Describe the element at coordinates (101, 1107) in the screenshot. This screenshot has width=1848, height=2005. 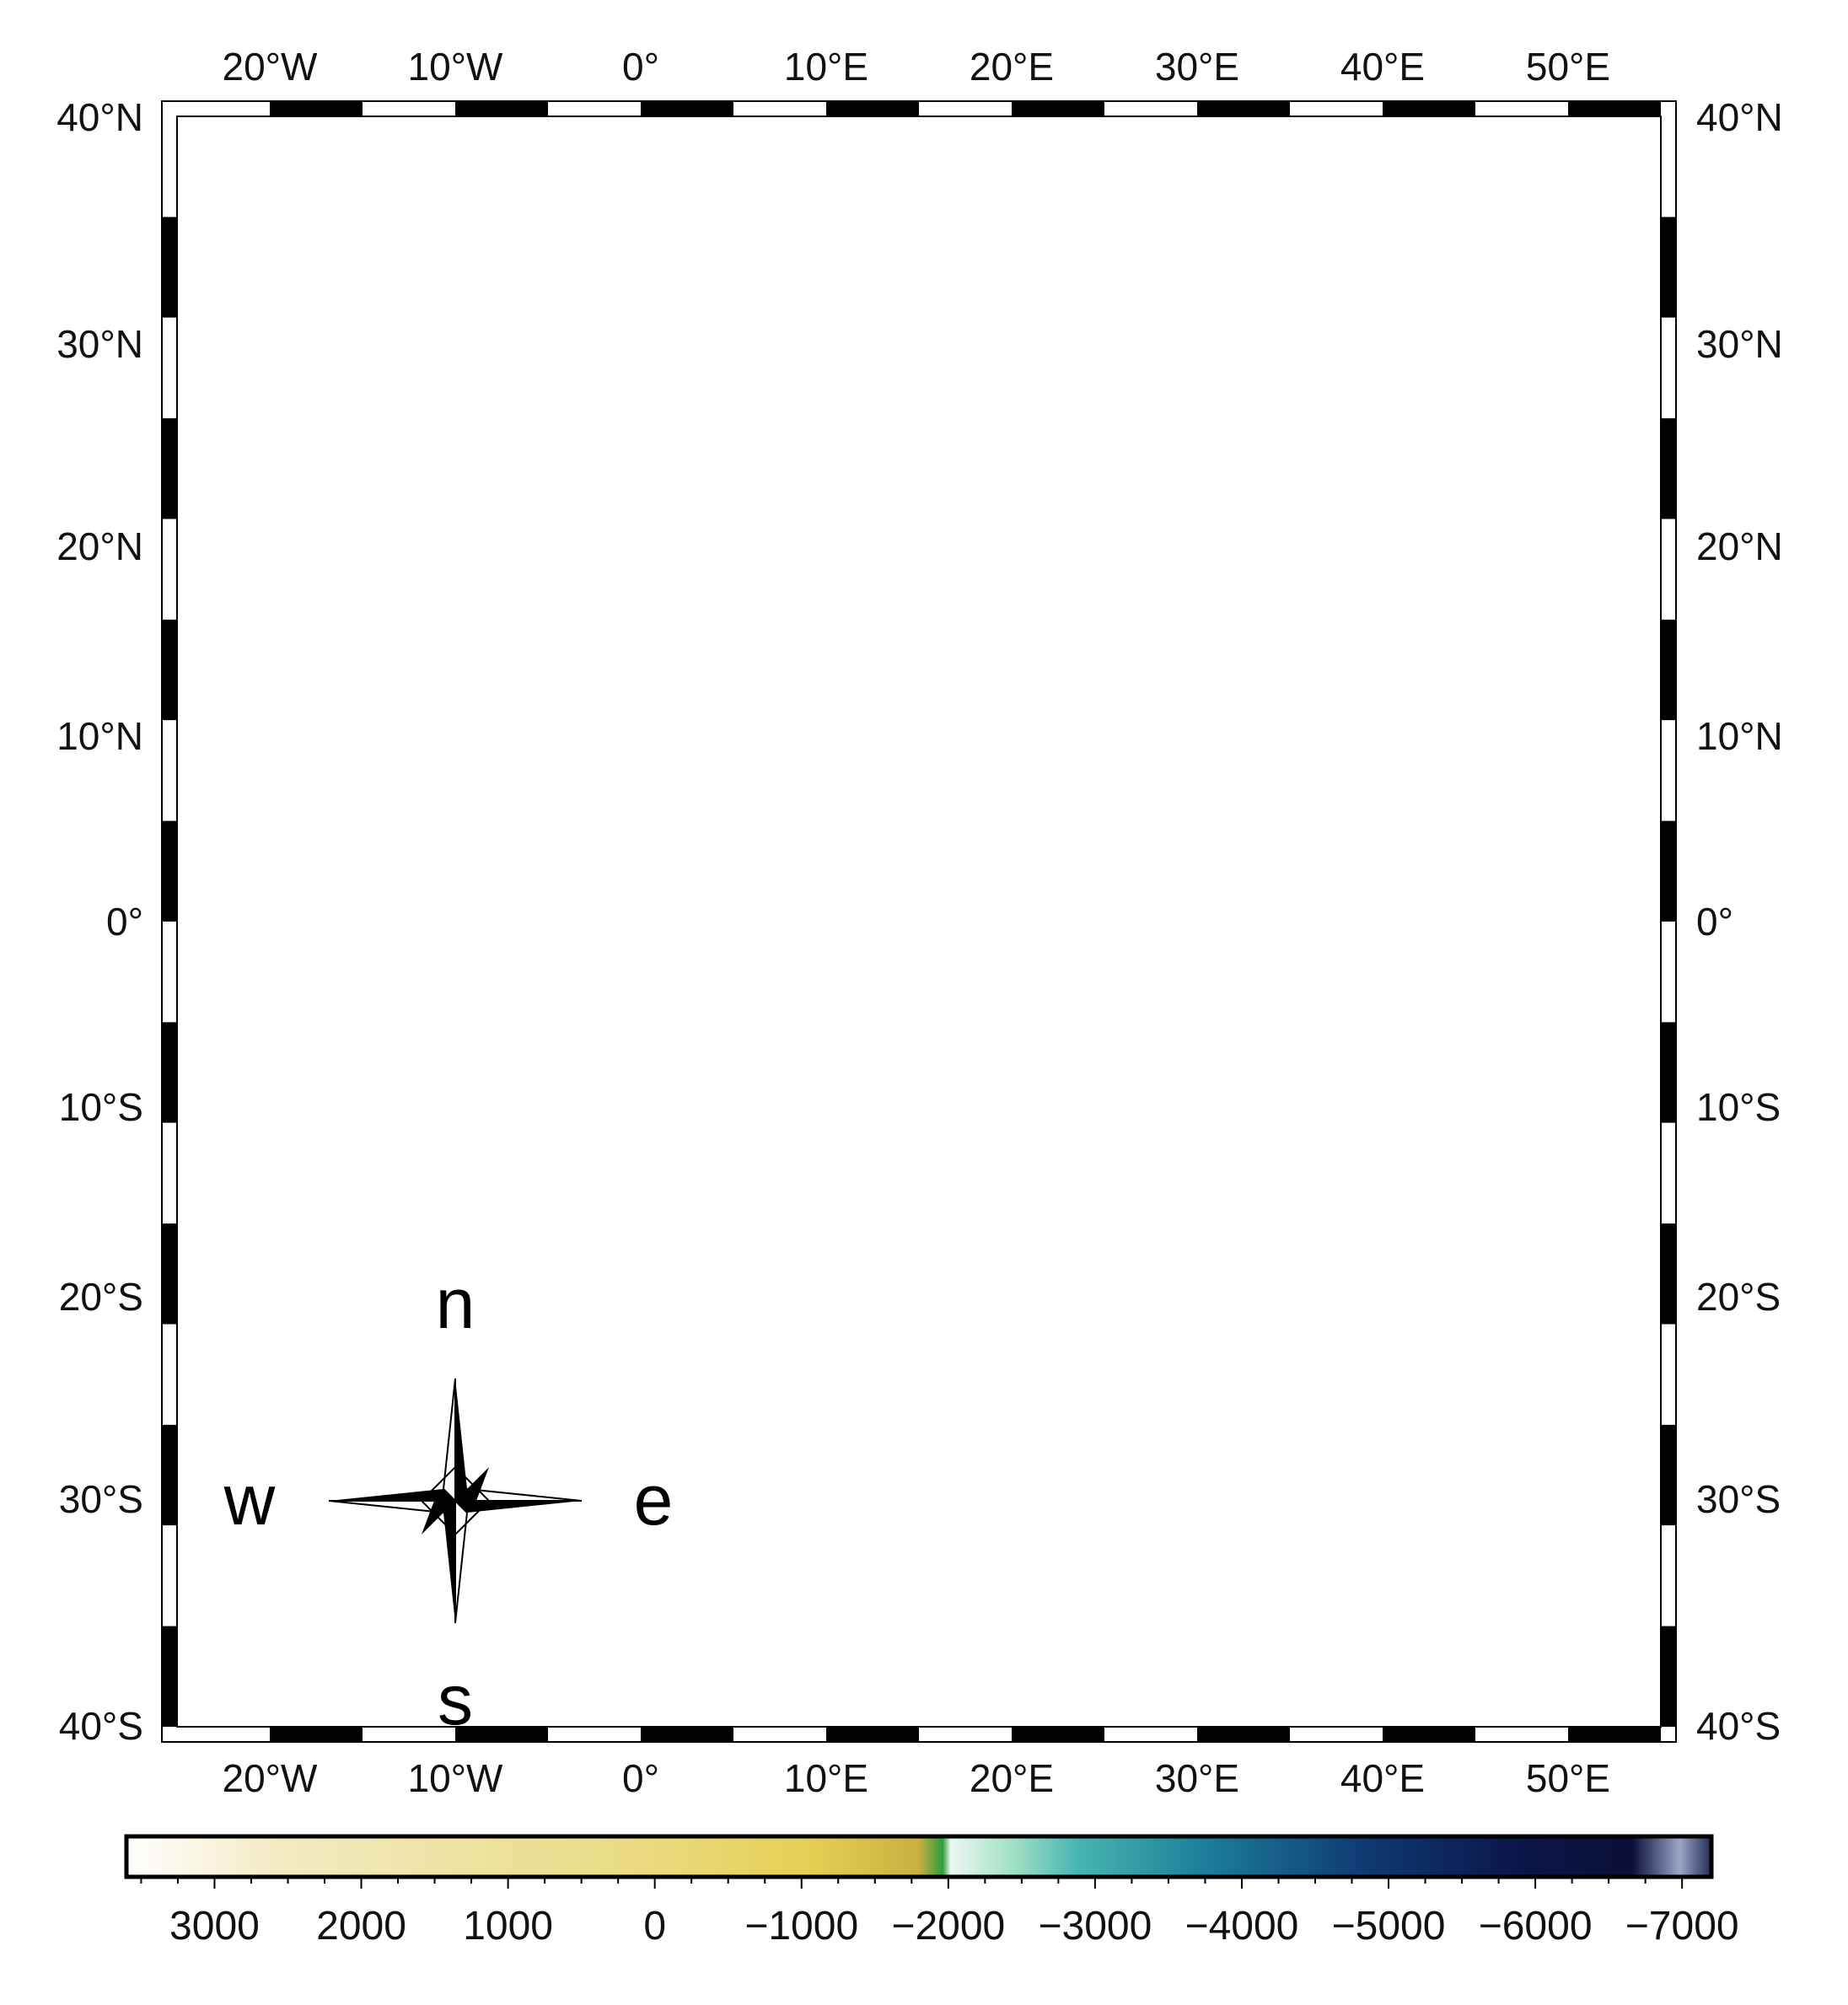
I see `left-lat-label: 10°S` at that location.